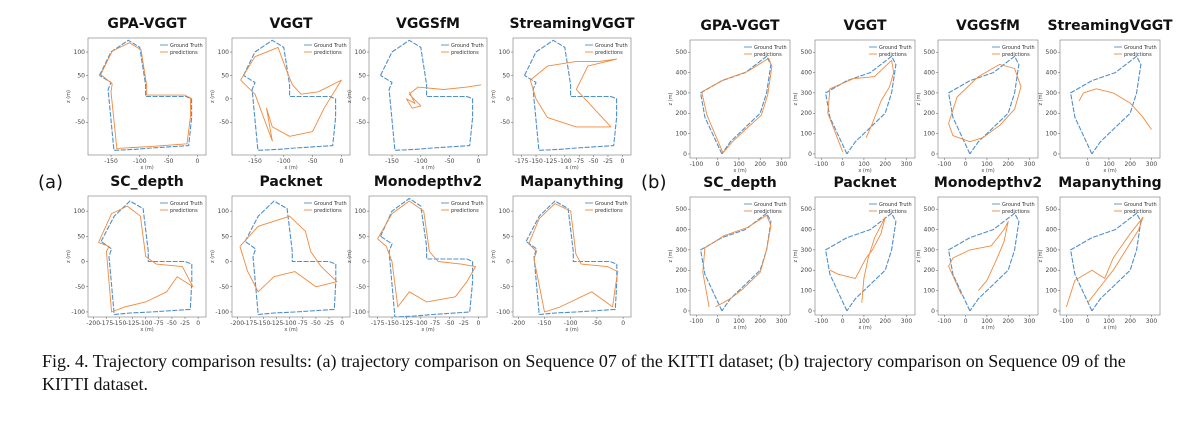 The height and width of the screenshot is (427, 1200). What do you see at coordinates (1052, 230) in the screenshot?
I see `y-tick-label: 400` at bounding box center [1052, 230].